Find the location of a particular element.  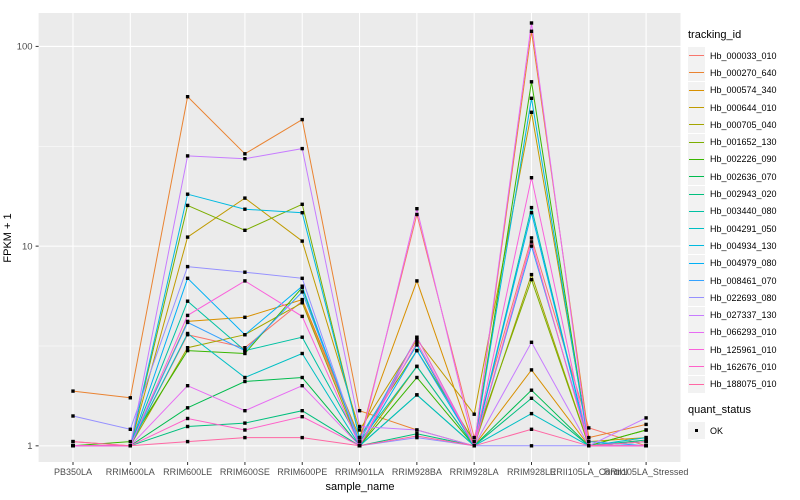

legend-item-label: Hb_000644_010 is located at coordinates (743, 107).